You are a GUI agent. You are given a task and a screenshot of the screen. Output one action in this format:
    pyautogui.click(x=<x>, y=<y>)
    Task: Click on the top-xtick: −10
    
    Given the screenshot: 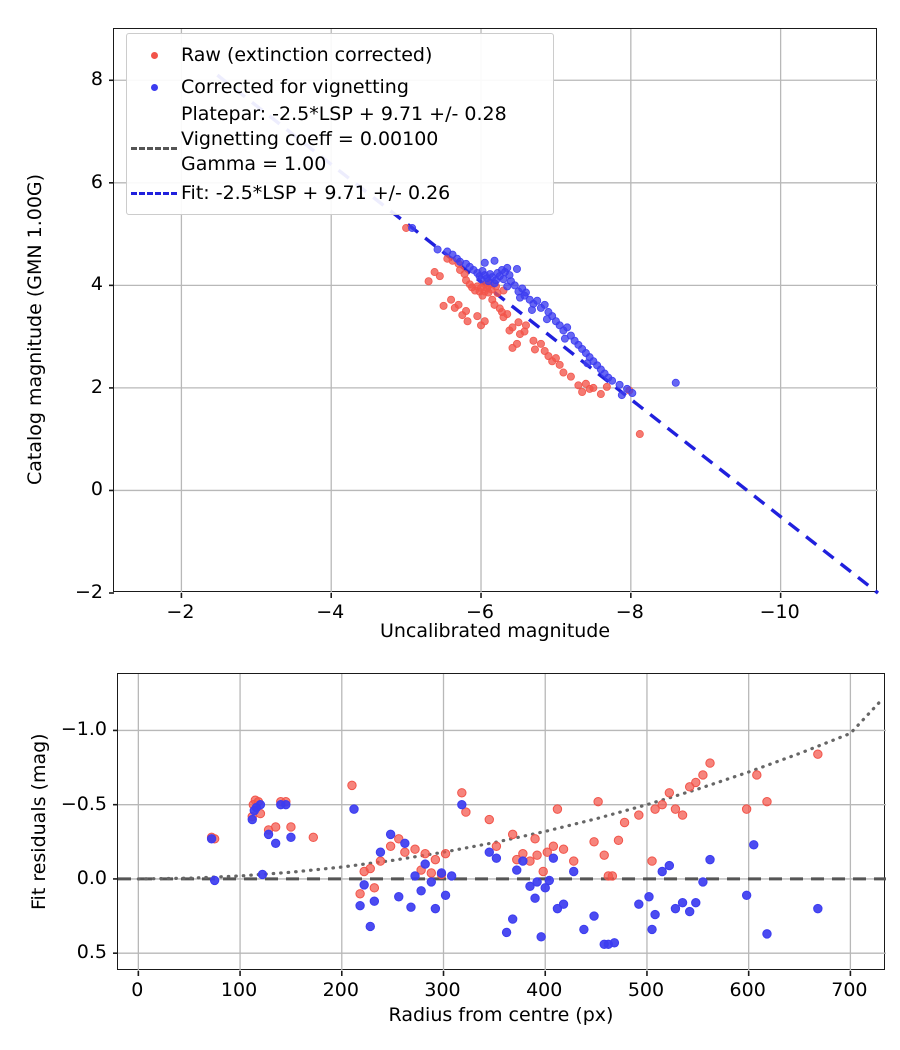 What is the action you would take?
    pyautogui.click(x=779, y=612)
    